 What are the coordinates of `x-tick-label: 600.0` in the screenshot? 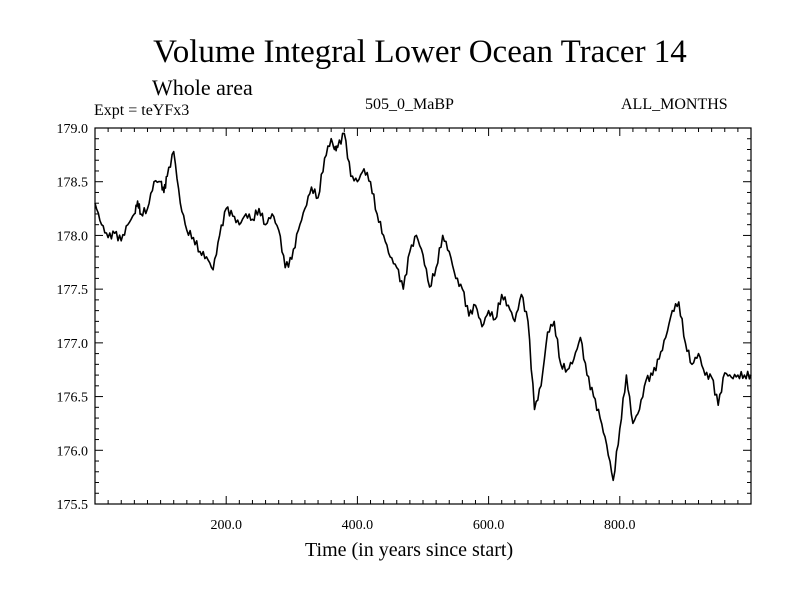 It's located at (489, 525).